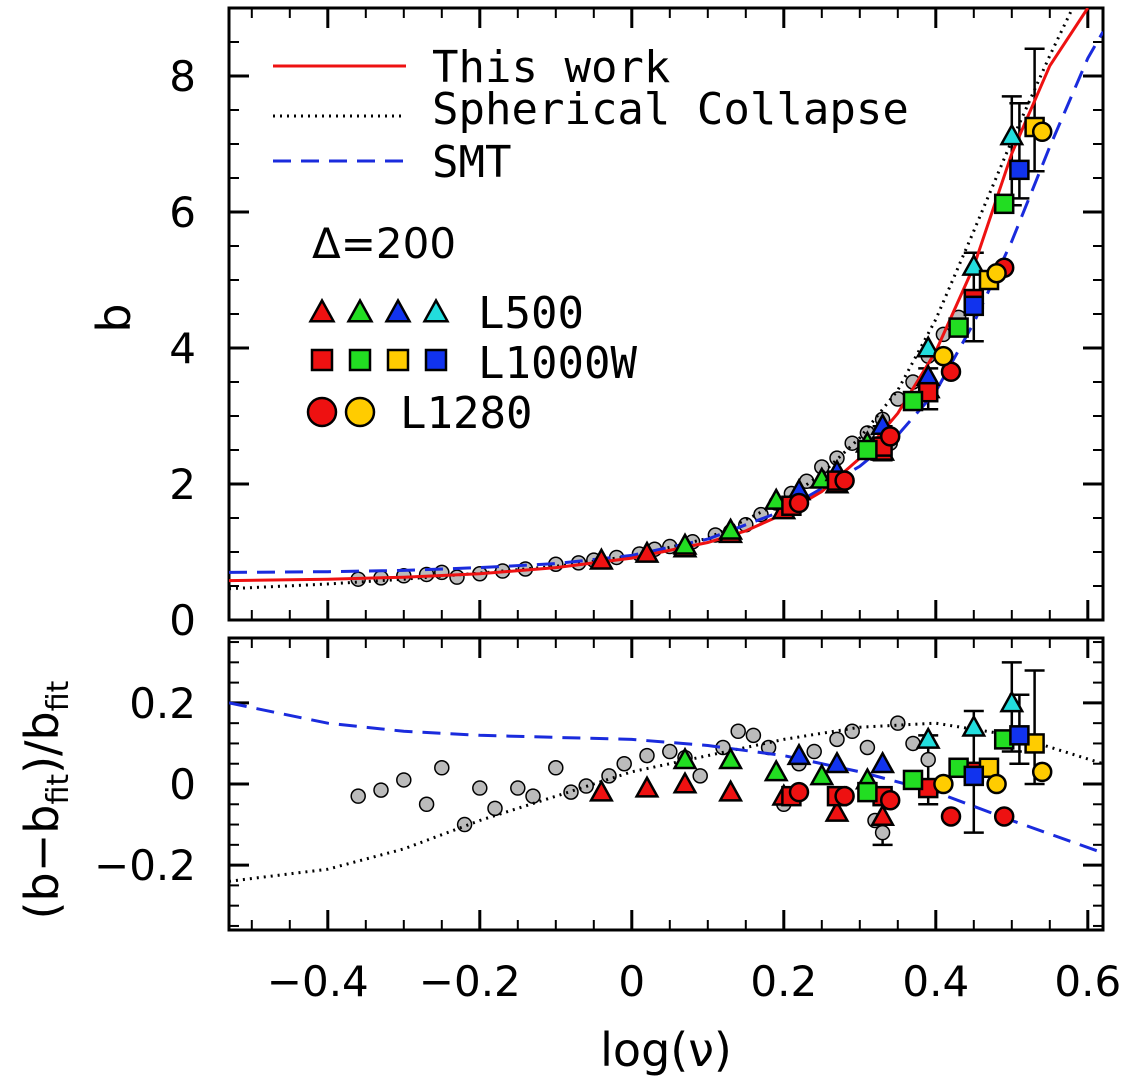  What do you see at coordinates (935, 981) in the screenshot?
I see `x-tick-label: 0.4` at bounding box center [935, 981].